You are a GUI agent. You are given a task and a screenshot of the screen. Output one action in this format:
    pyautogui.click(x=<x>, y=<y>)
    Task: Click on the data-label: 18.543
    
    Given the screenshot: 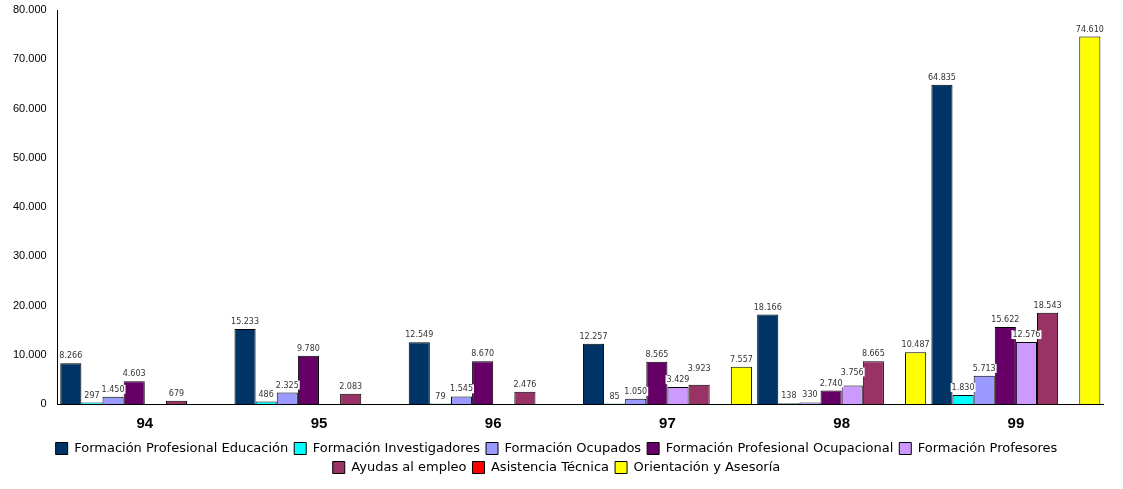 What is the action you would take?
    pyautogui.click(x=1047, y=305)
    